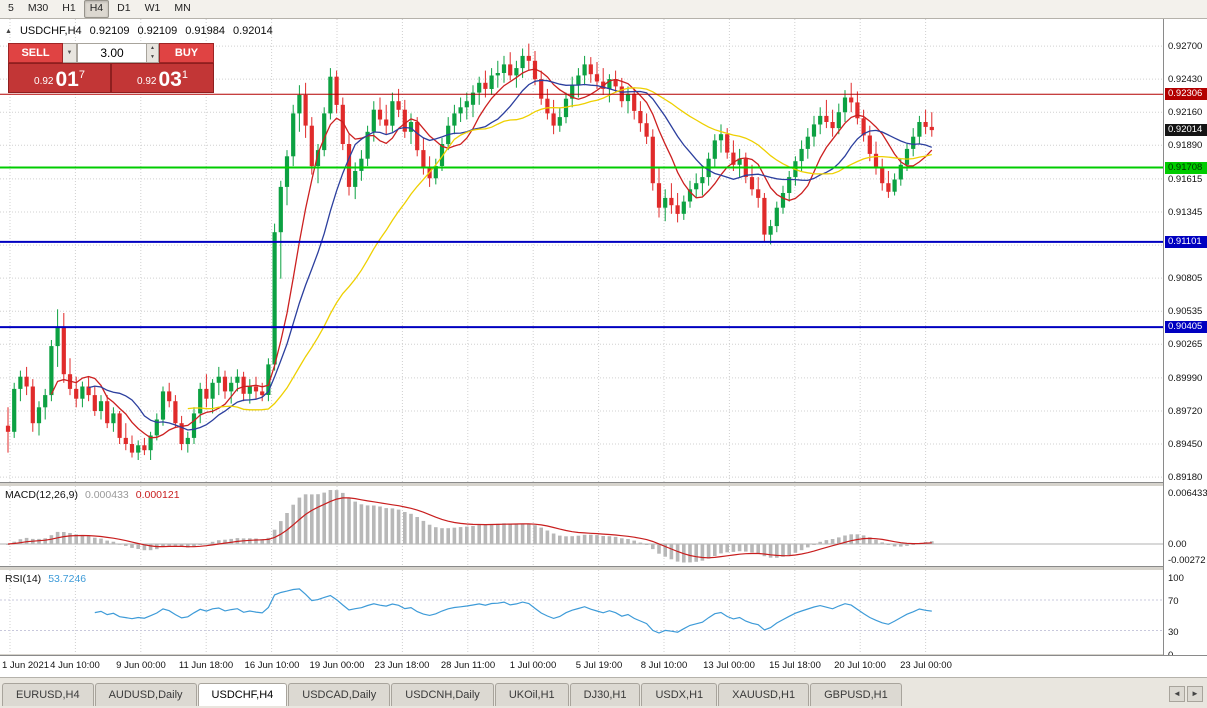 This screenshot has height=708, width=1207. Describe the element at coordinates (533, 665) in the screenshot. I see `time-axis-label: 1 Jul 00:00` at that location.